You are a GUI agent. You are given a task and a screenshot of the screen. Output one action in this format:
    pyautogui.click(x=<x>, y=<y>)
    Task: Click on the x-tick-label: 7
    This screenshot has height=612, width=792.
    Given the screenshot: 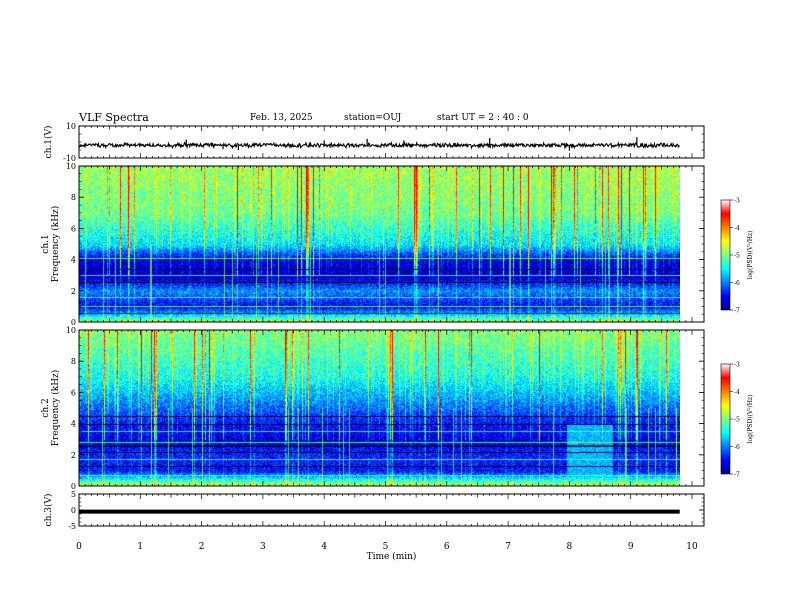 What is the action you would take?
    pyautogui.click(x=508, y=547)
    